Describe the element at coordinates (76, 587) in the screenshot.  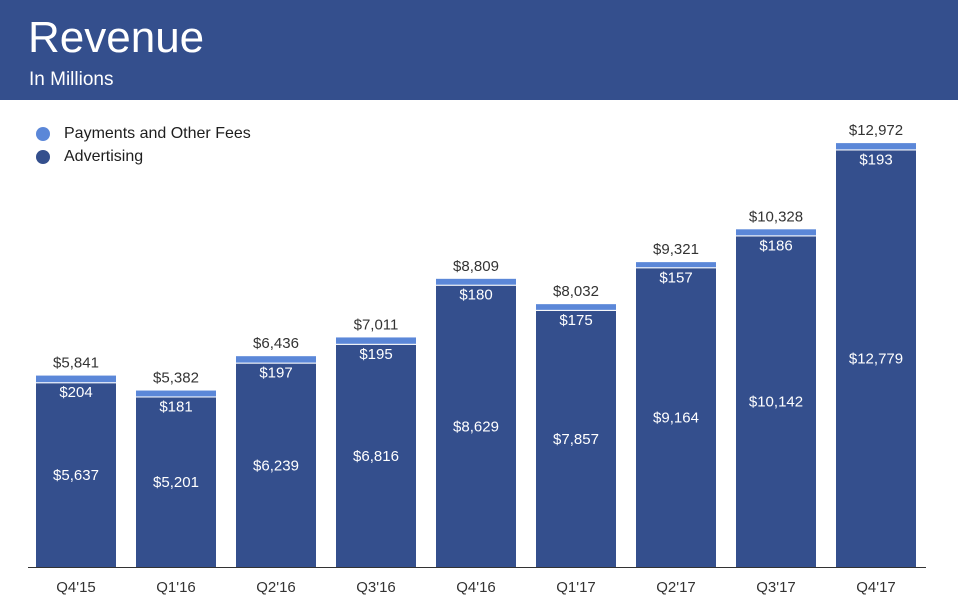
I see `x-tick-label: Q4'15` at that location.